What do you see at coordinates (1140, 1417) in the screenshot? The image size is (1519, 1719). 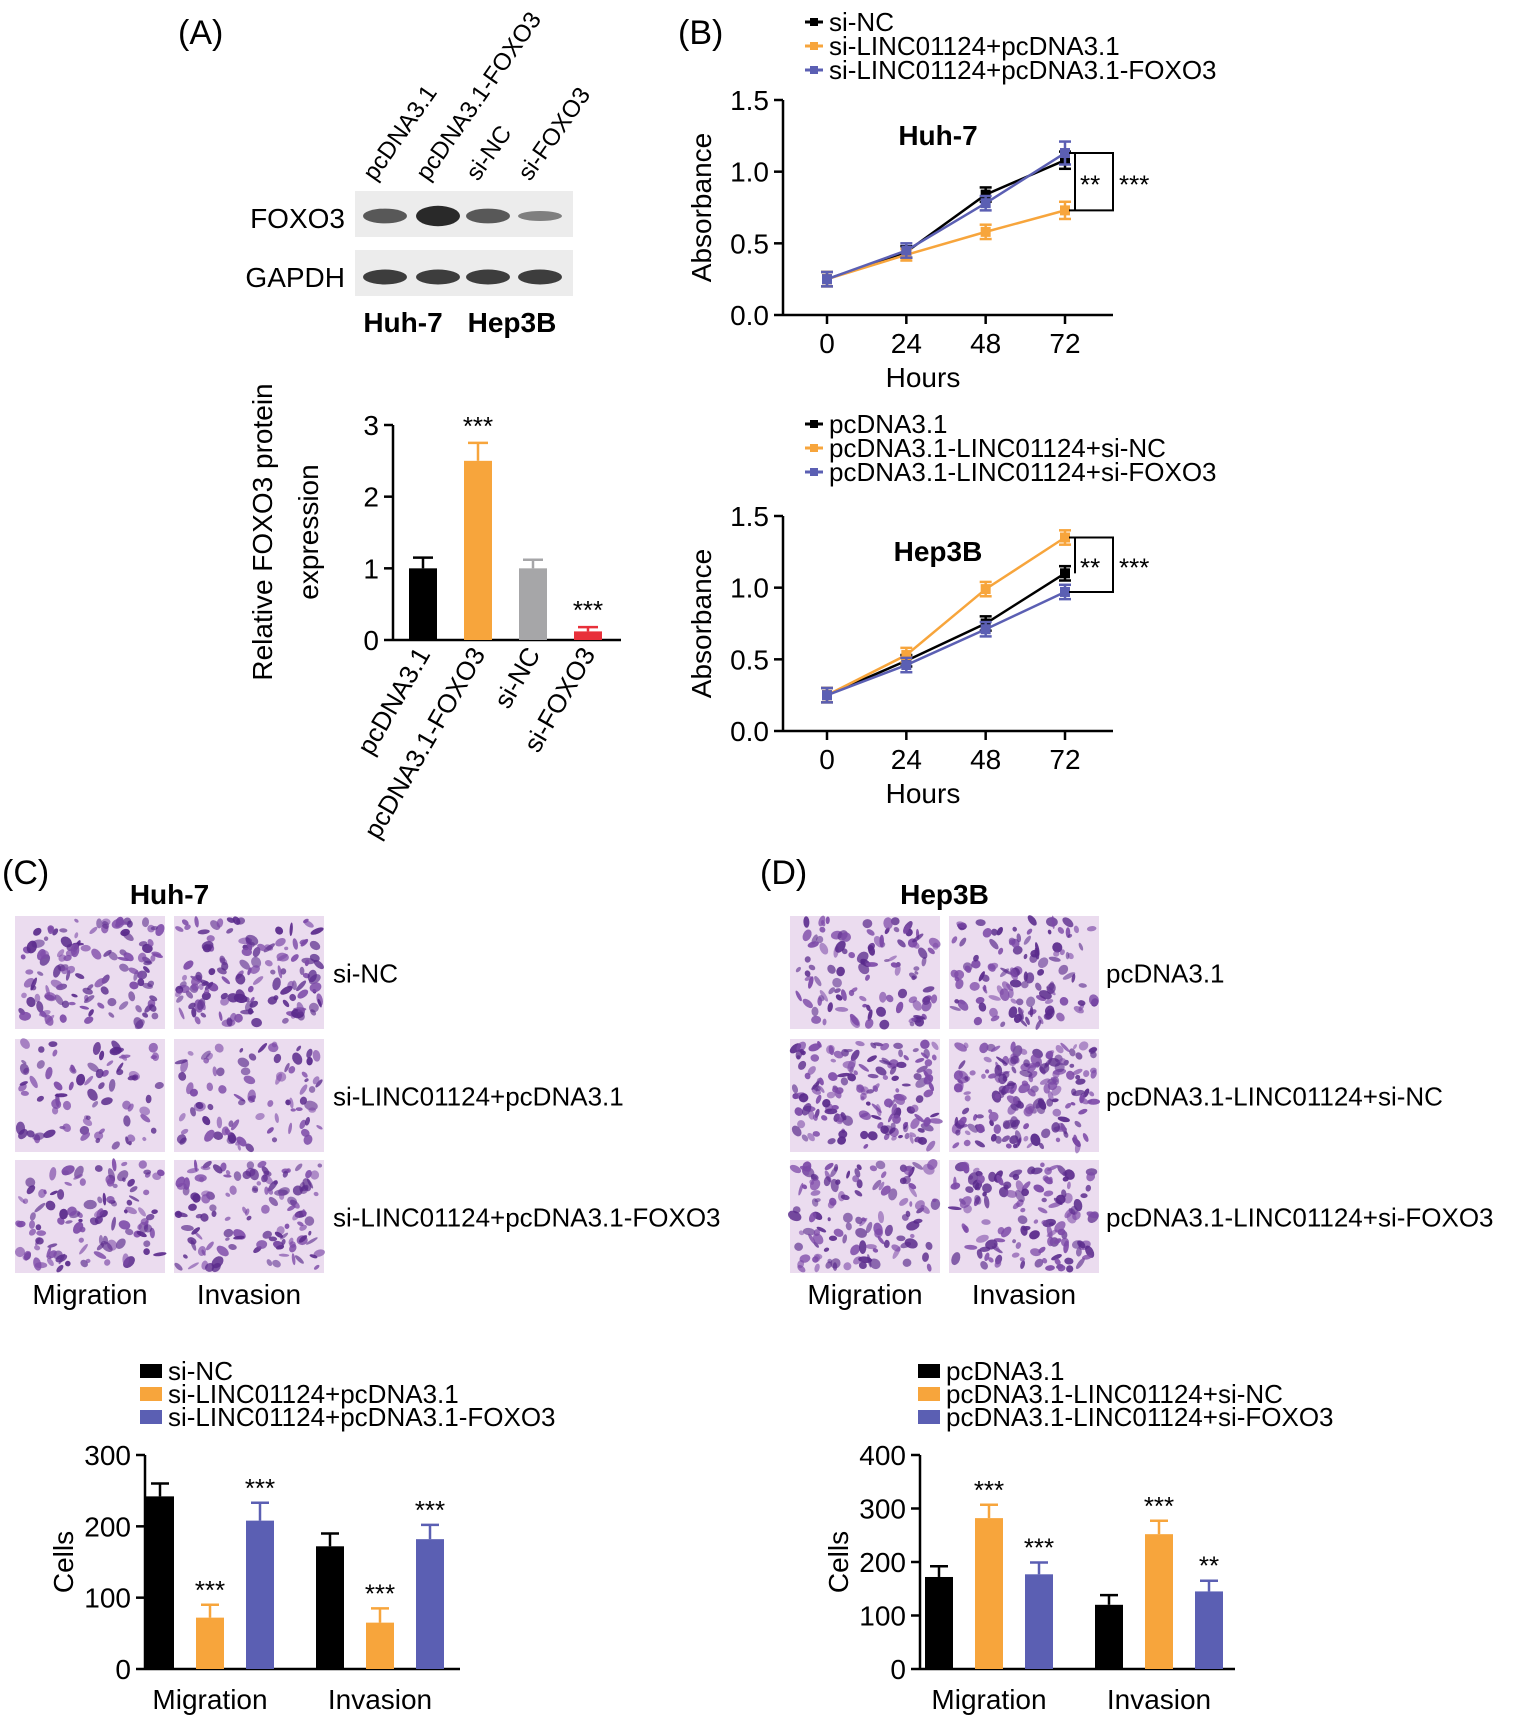 I see `legend-label: pcDNA3.1-LINC01124+si-FOXO3` at bounding box center [1140, 1417].